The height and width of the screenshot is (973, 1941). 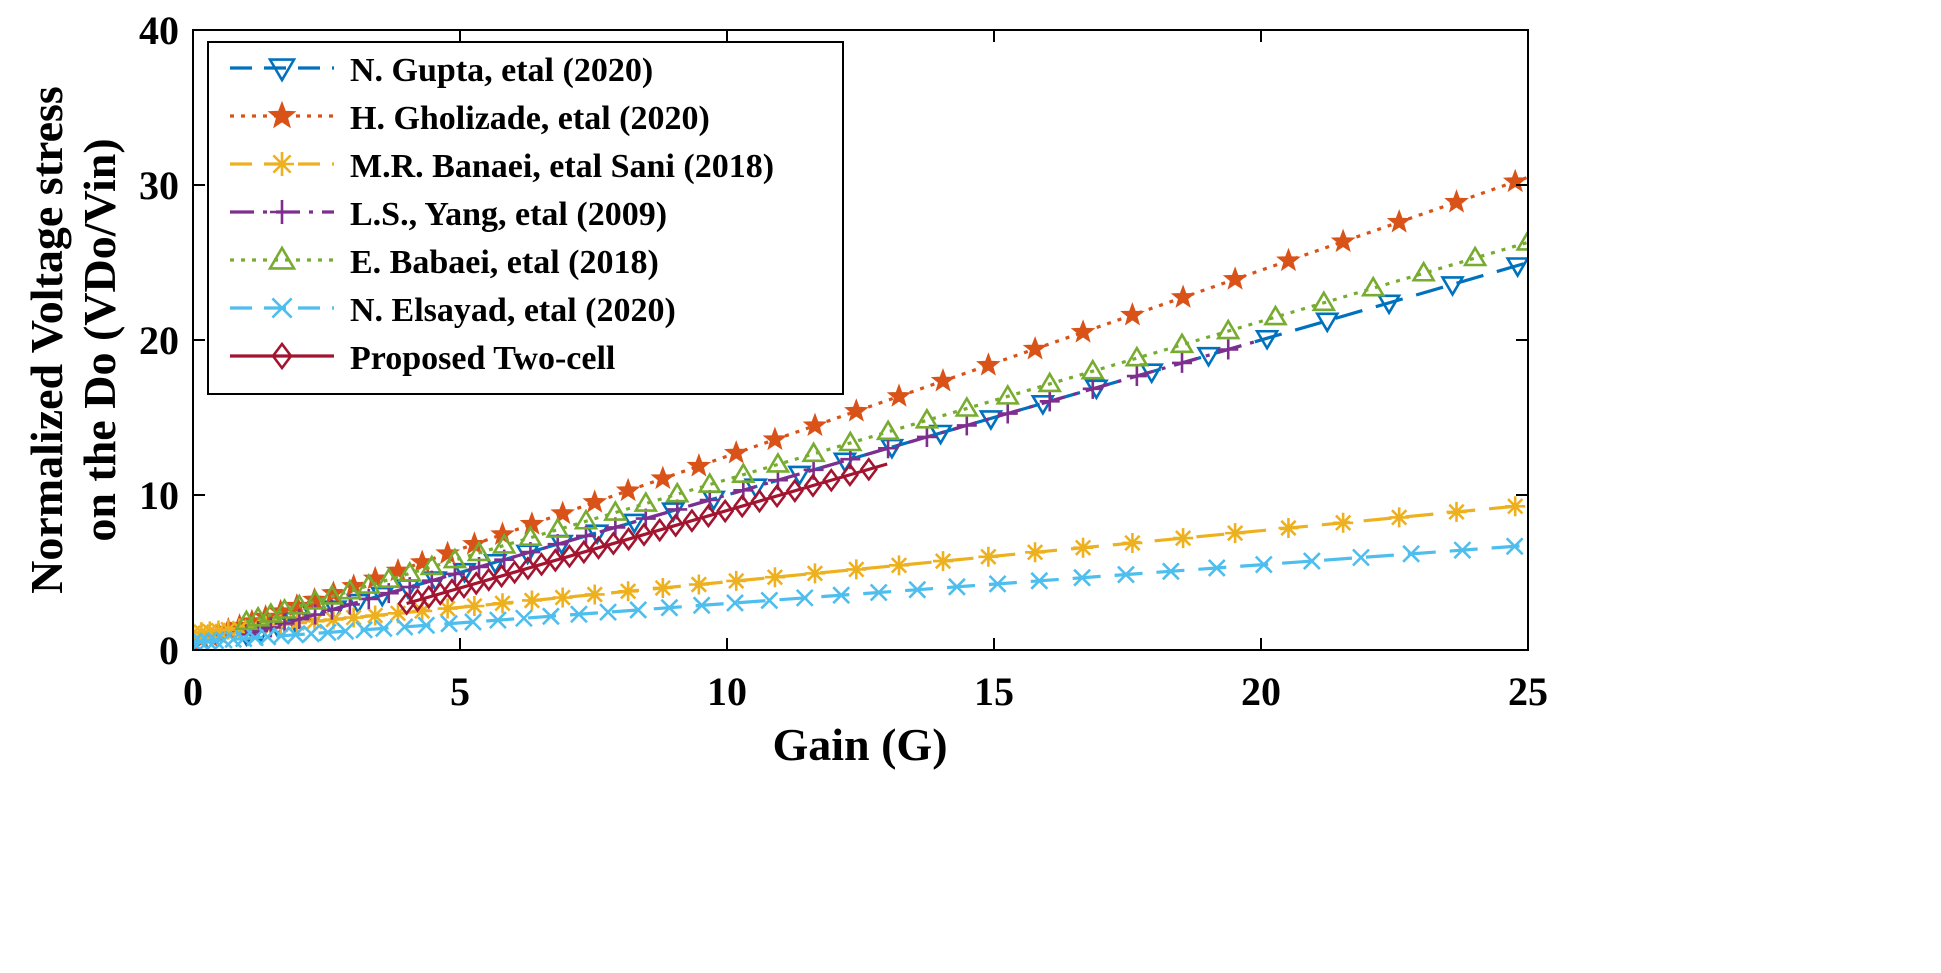 I want to click on x-tick-label: 25, so click(x=1528, y=691).